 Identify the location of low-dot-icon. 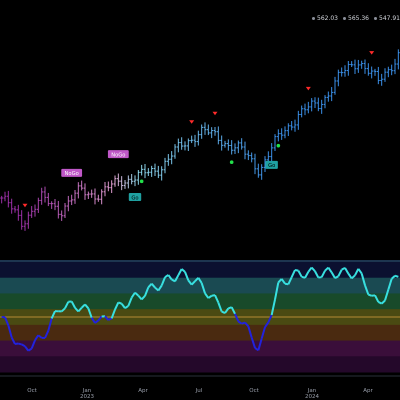
(375, 18).